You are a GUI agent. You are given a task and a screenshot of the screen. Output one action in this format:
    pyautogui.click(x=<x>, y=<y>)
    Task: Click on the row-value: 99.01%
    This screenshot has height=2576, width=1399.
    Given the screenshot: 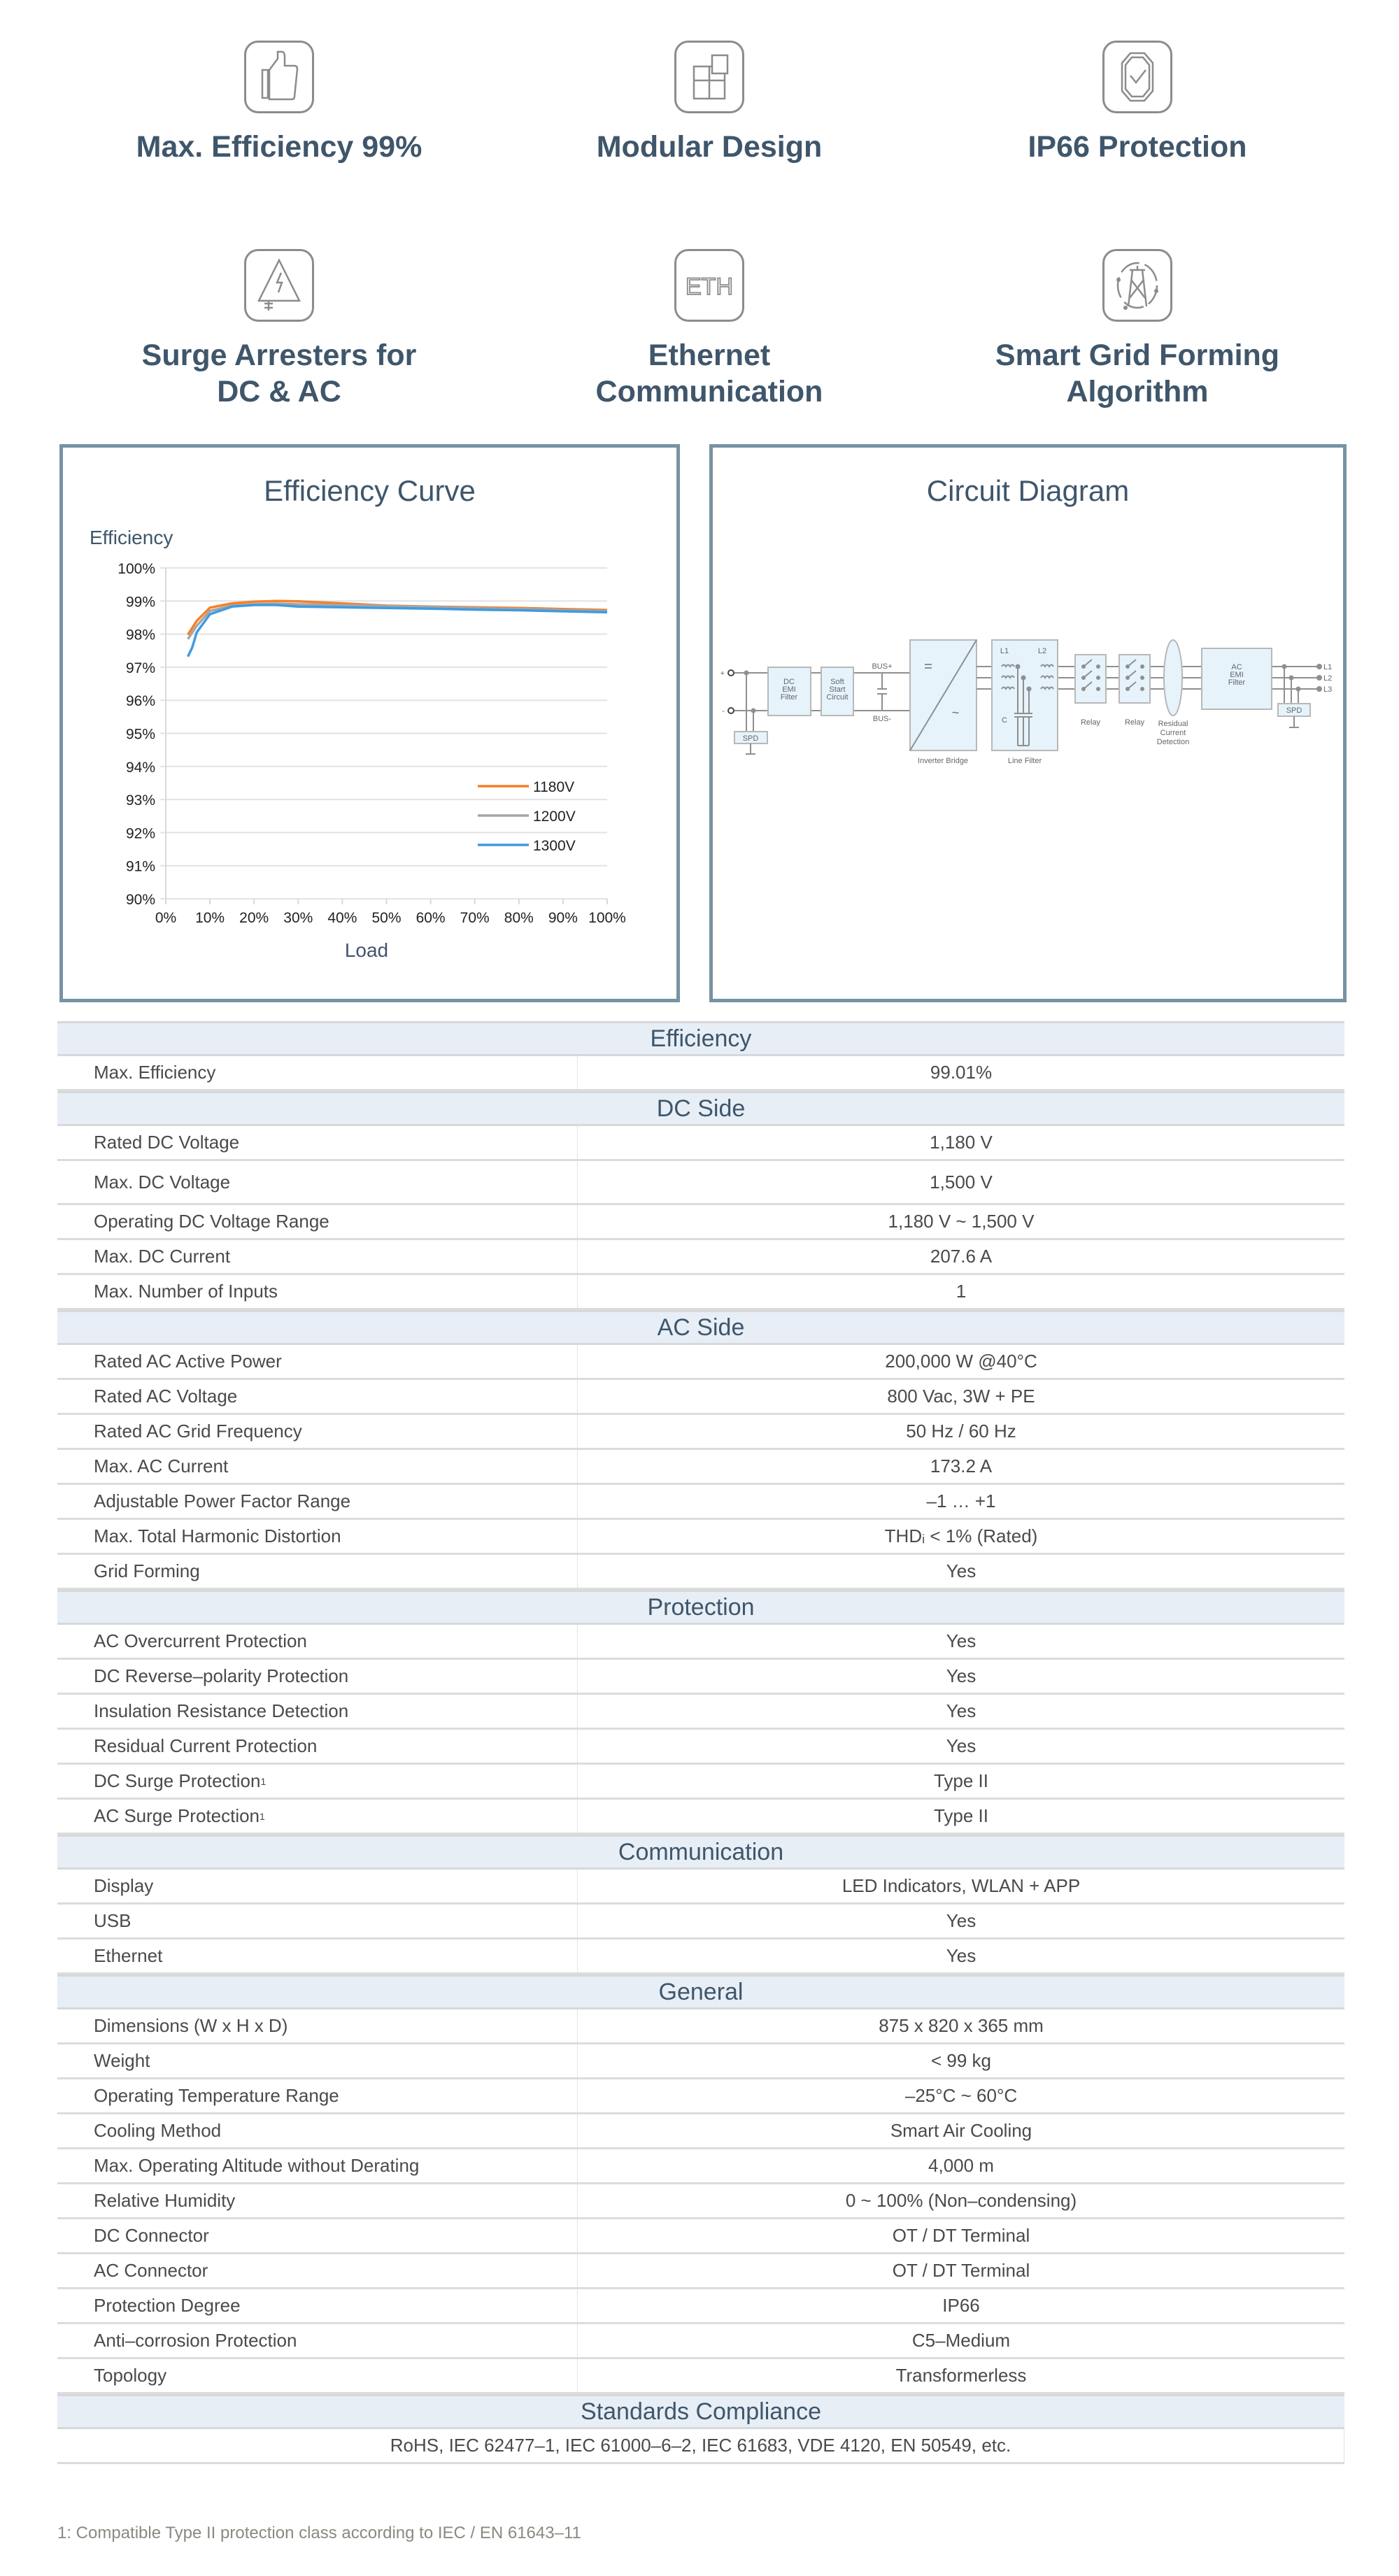 What is the action you would take?
    pyautogui.click(x=961, y=1072)
    